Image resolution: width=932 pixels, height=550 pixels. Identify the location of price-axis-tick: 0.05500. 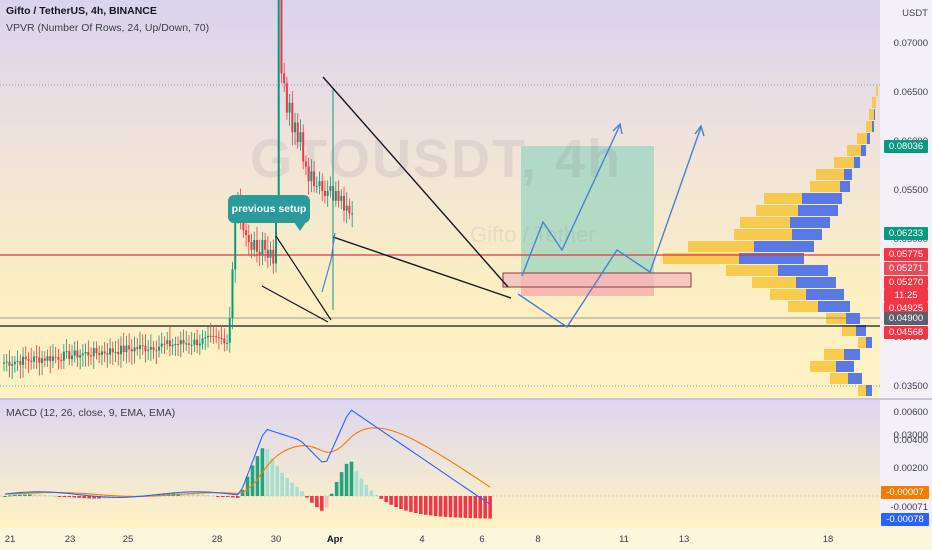
(910, 190).